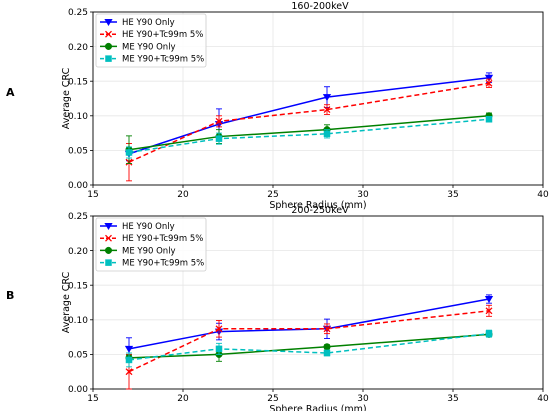 This screenshot has width=550, height=411. I want to click on y-tick: 0.05, so click(80, 152).